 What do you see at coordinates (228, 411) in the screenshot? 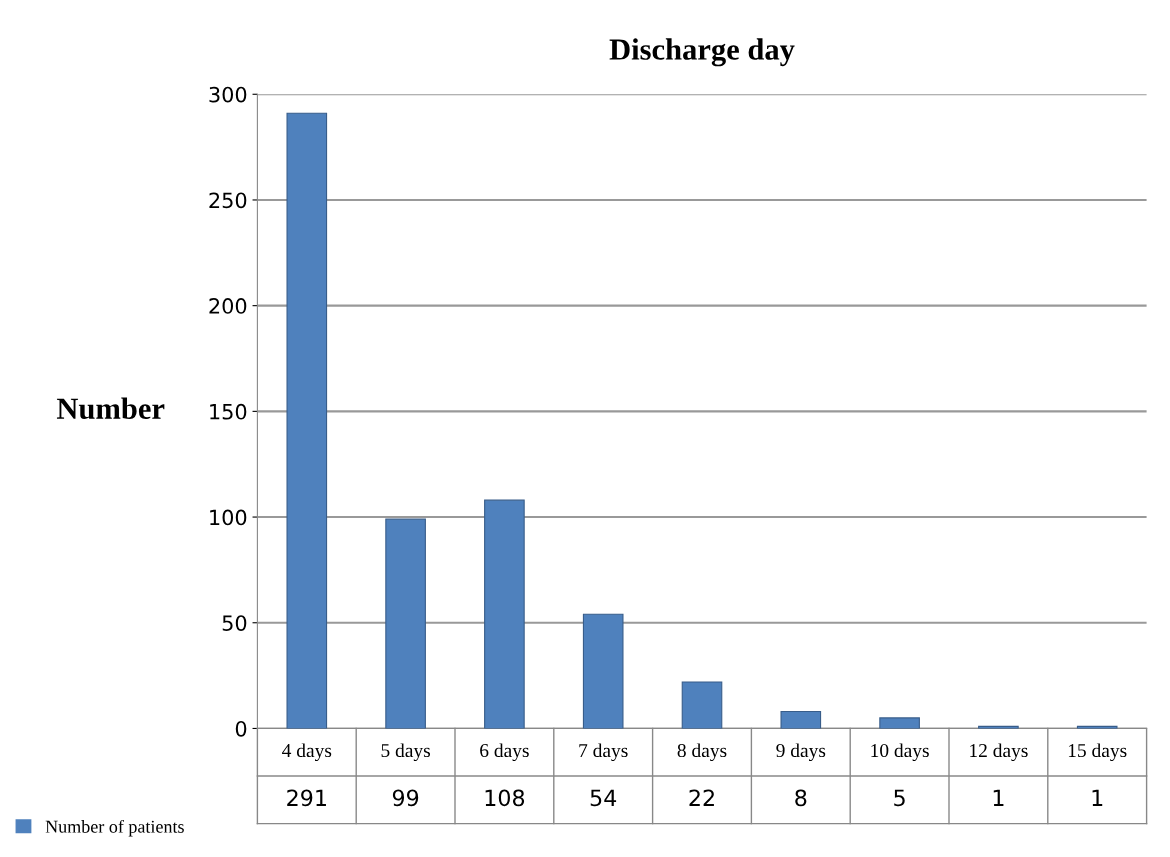
I see `y-tick-label: 150` at bounding box center [228, 411].